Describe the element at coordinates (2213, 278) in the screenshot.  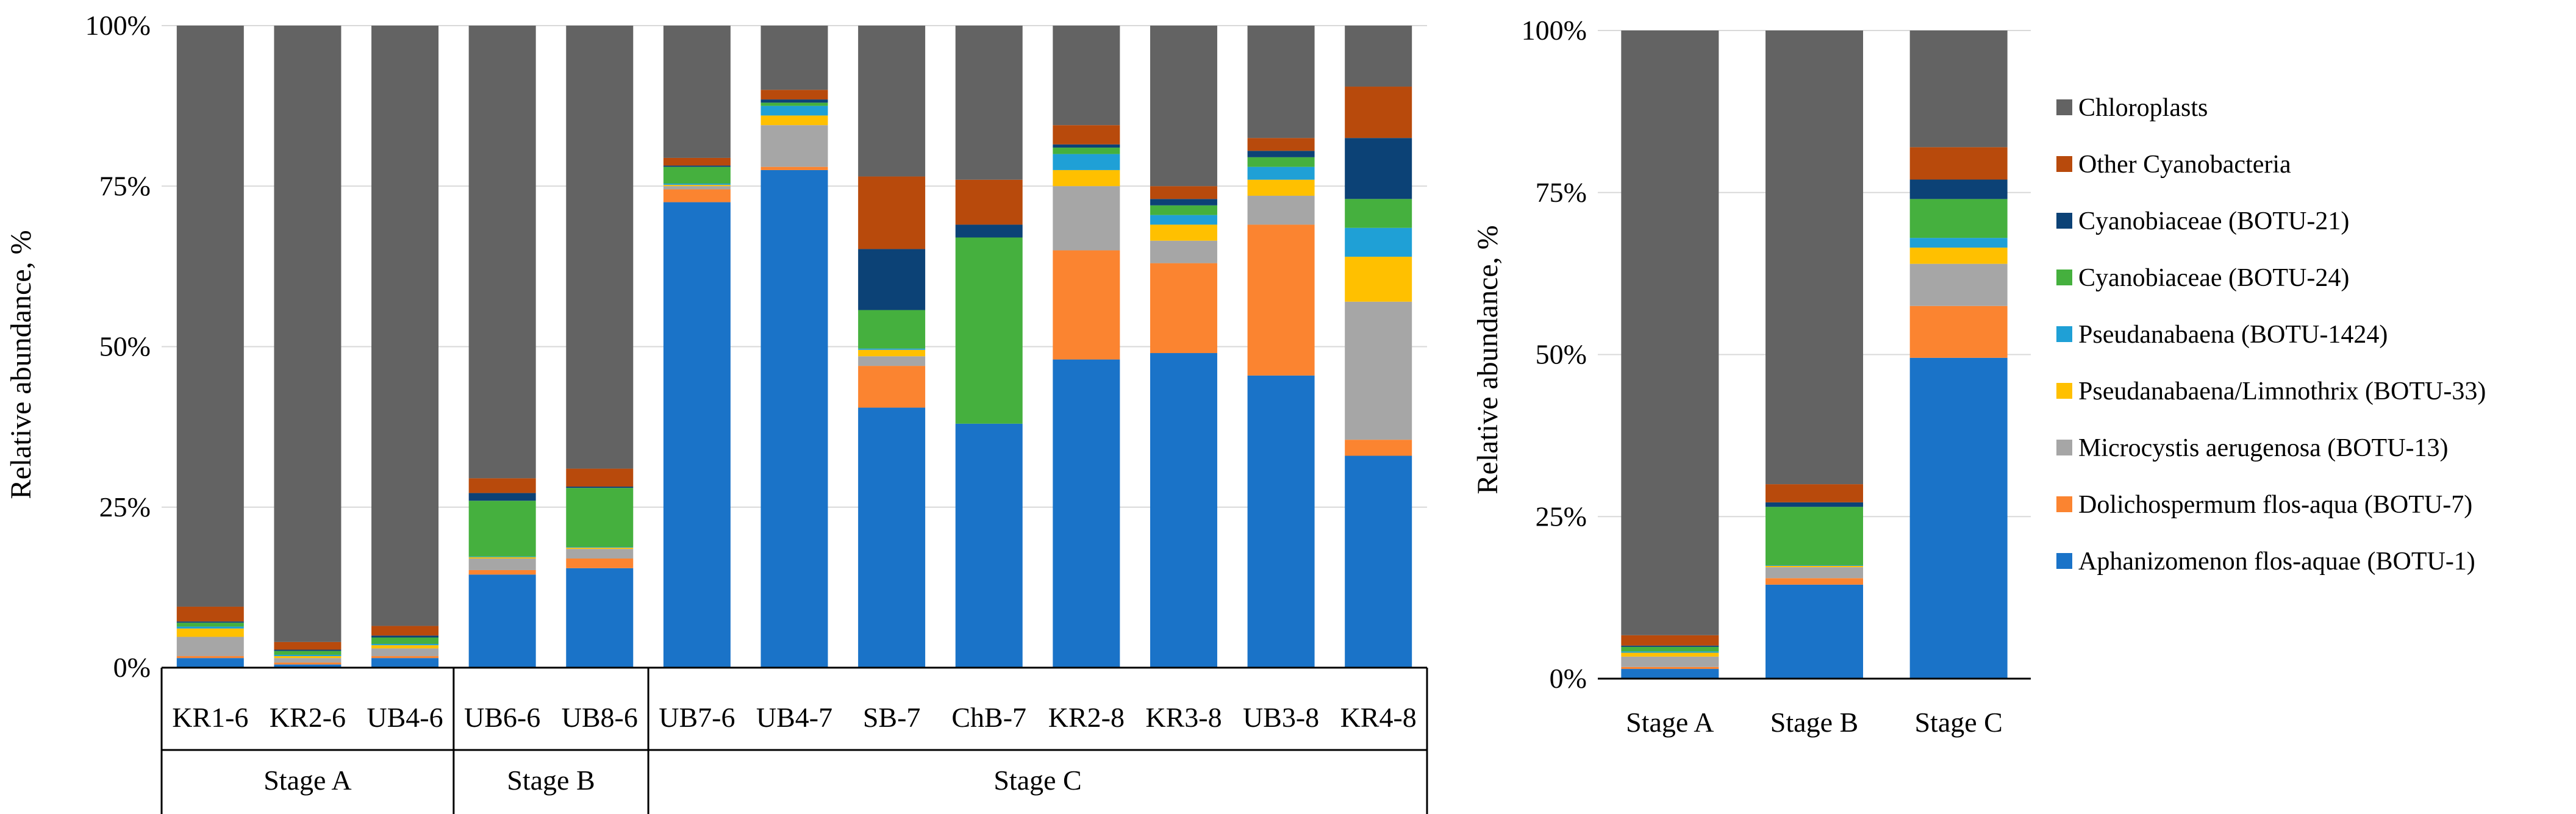
I see `legend-label: Cyanobiaceae (BOTU-24)` at that location.